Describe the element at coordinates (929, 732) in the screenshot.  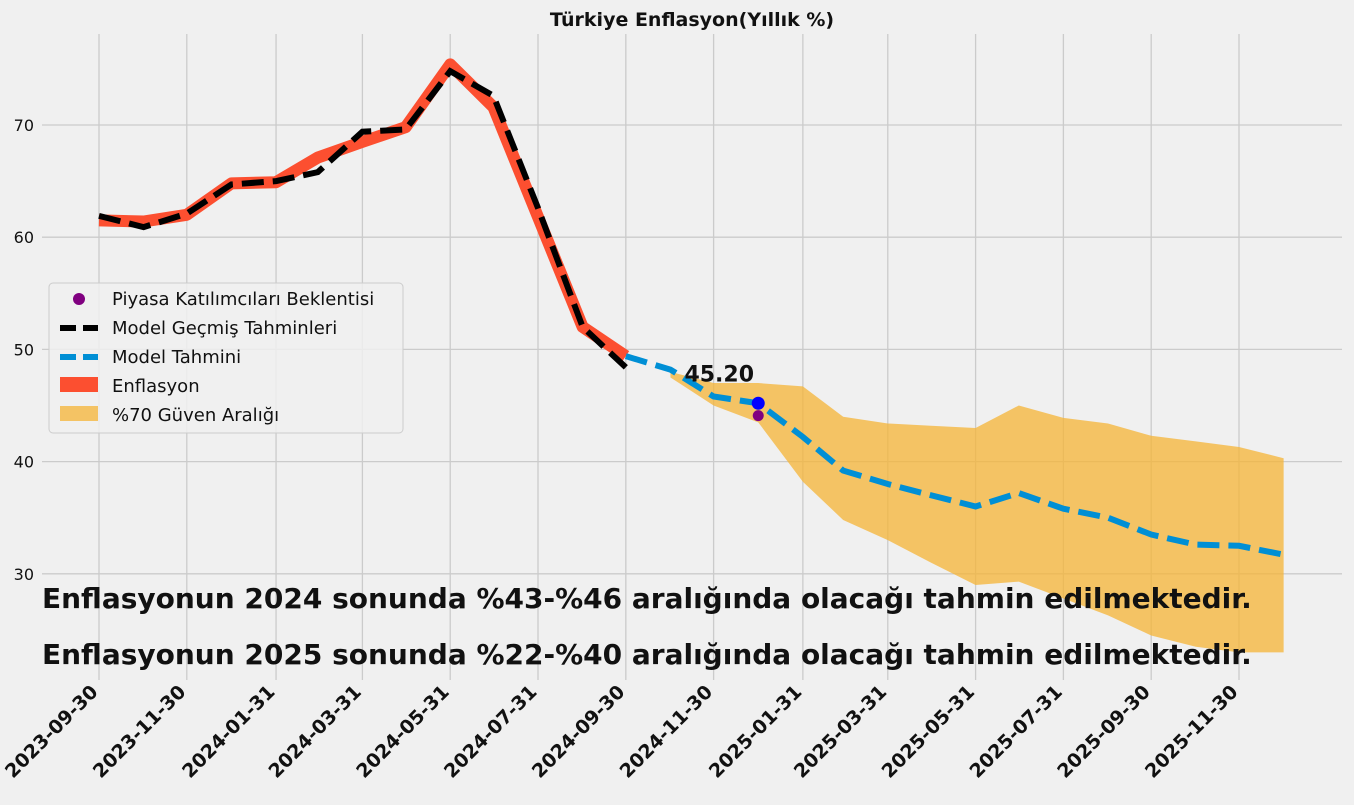
I see `x-tick-label: 2025-05-31` at that location.